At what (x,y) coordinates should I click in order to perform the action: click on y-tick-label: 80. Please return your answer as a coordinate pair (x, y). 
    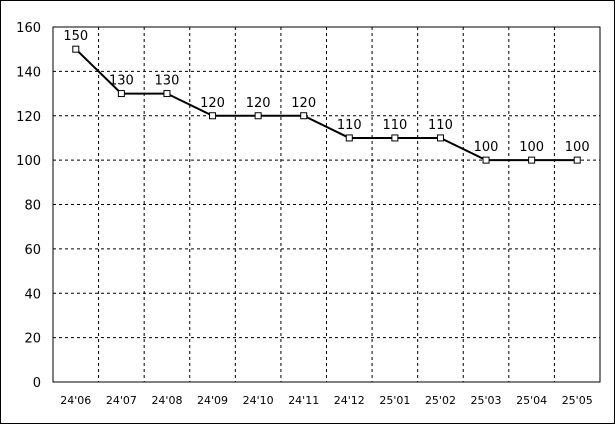
    Looking at the image, I should click on (32, 206).